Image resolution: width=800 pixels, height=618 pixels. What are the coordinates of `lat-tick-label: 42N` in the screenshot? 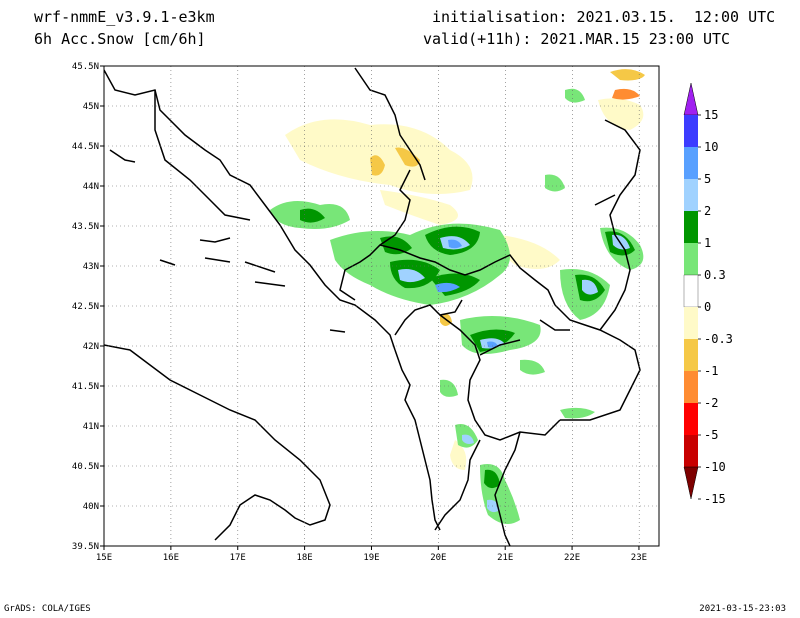 It's located at (91, 347).